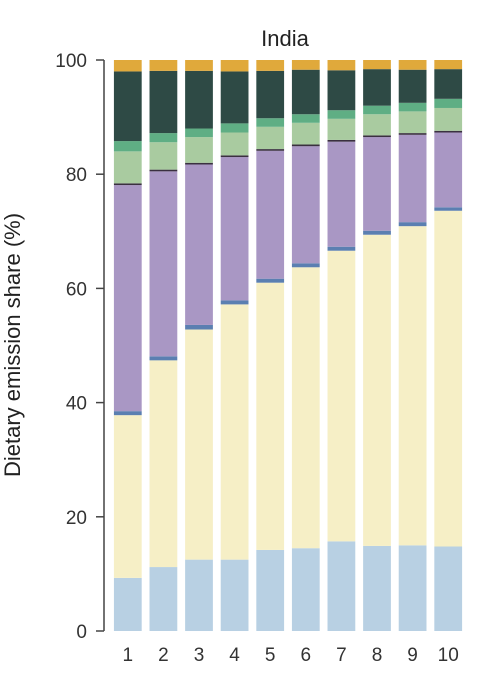 This screenshot has width=478, height=680. What do you see at coordinates (71, 61) in the screenshot?
I see `y-tick-label-100: 100` at bounding box center [71, 61].